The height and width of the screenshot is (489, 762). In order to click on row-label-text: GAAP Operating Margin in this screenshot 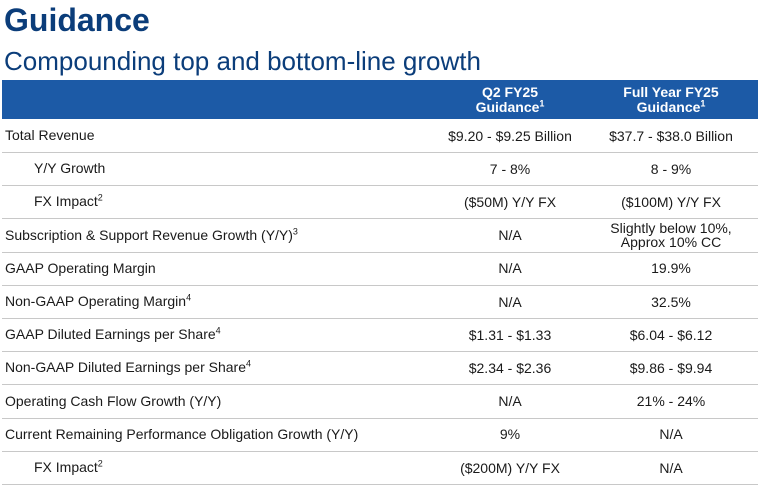, I will do `click(80, 267)`.